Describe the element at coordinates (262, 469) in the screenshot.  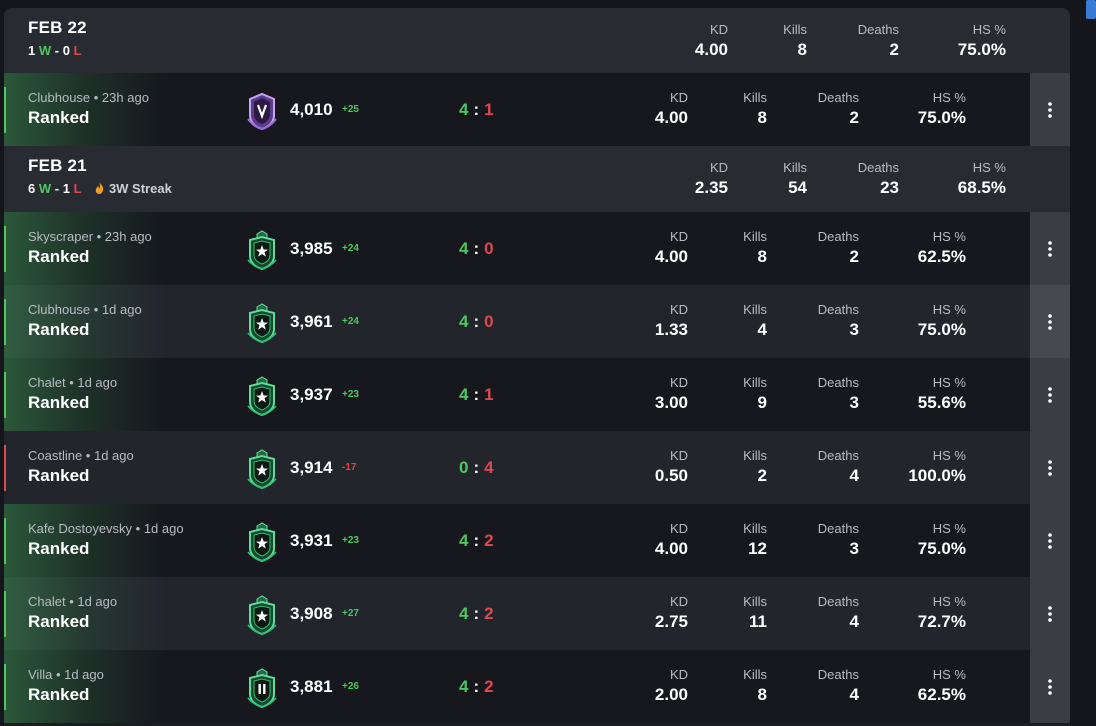
I see `rank-emerald-star-icon` at that location.